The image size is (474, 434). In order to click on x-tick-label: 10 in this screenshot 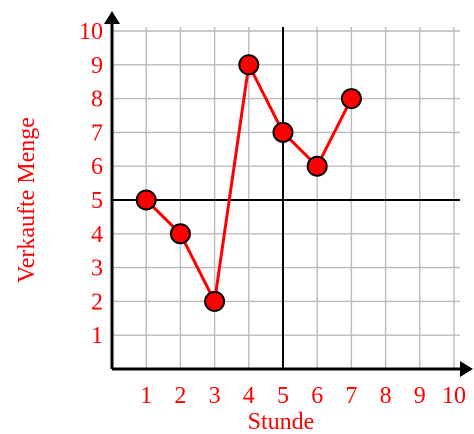, I will do `click(454, 396)`.